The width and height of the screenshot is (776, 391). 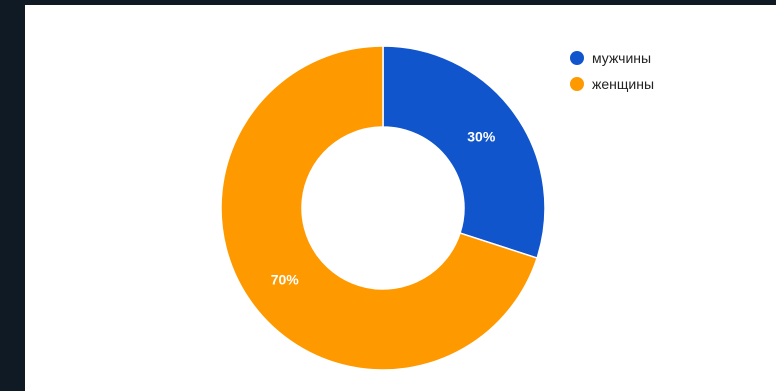 I want to click on slice-men, so click(x=464, y=152).